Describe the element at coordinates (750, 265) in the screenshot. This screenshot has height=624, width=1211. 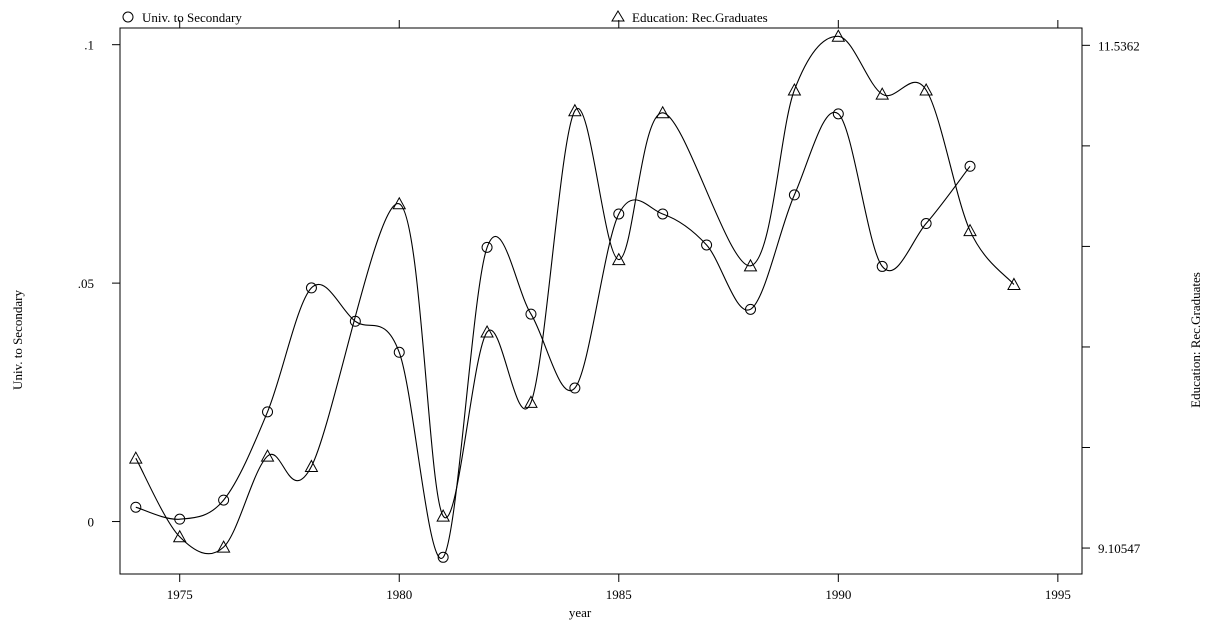
I see `point-education-rec-graduates-1988` at that location.